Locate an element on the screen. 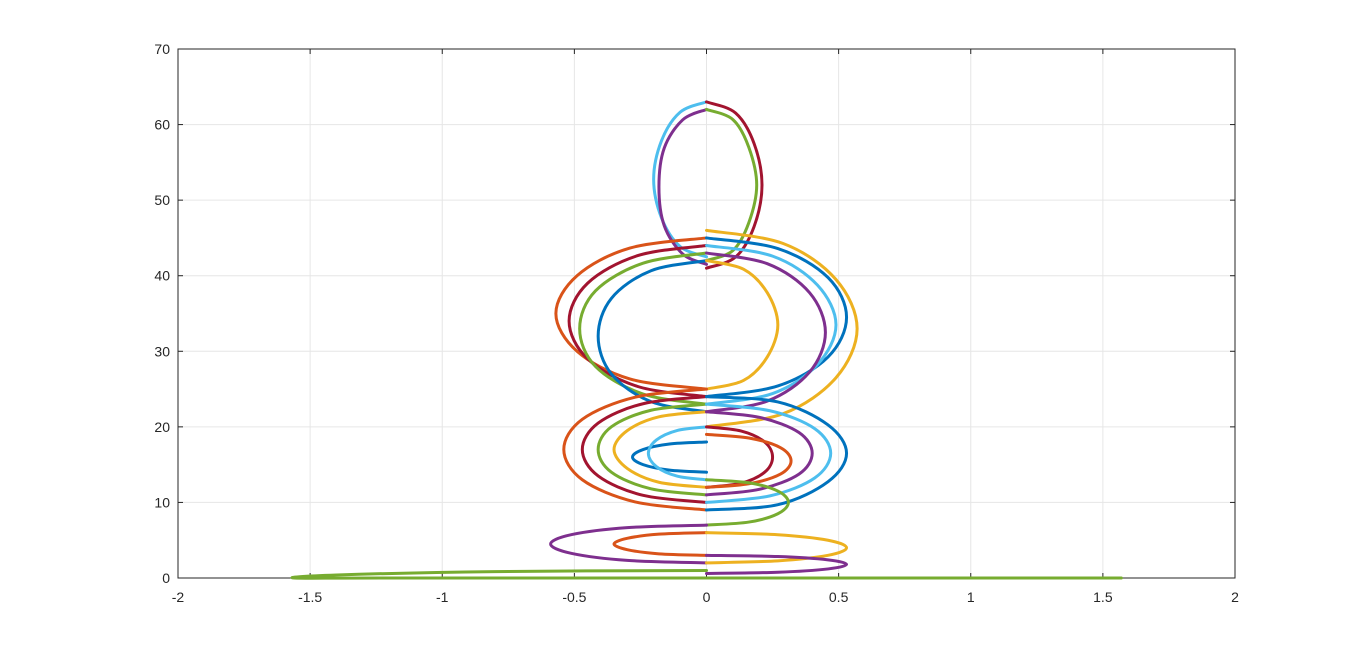 This screenshot has width=1366, height=656. y-tick-label: 70 is located at coordinates (162, 49).